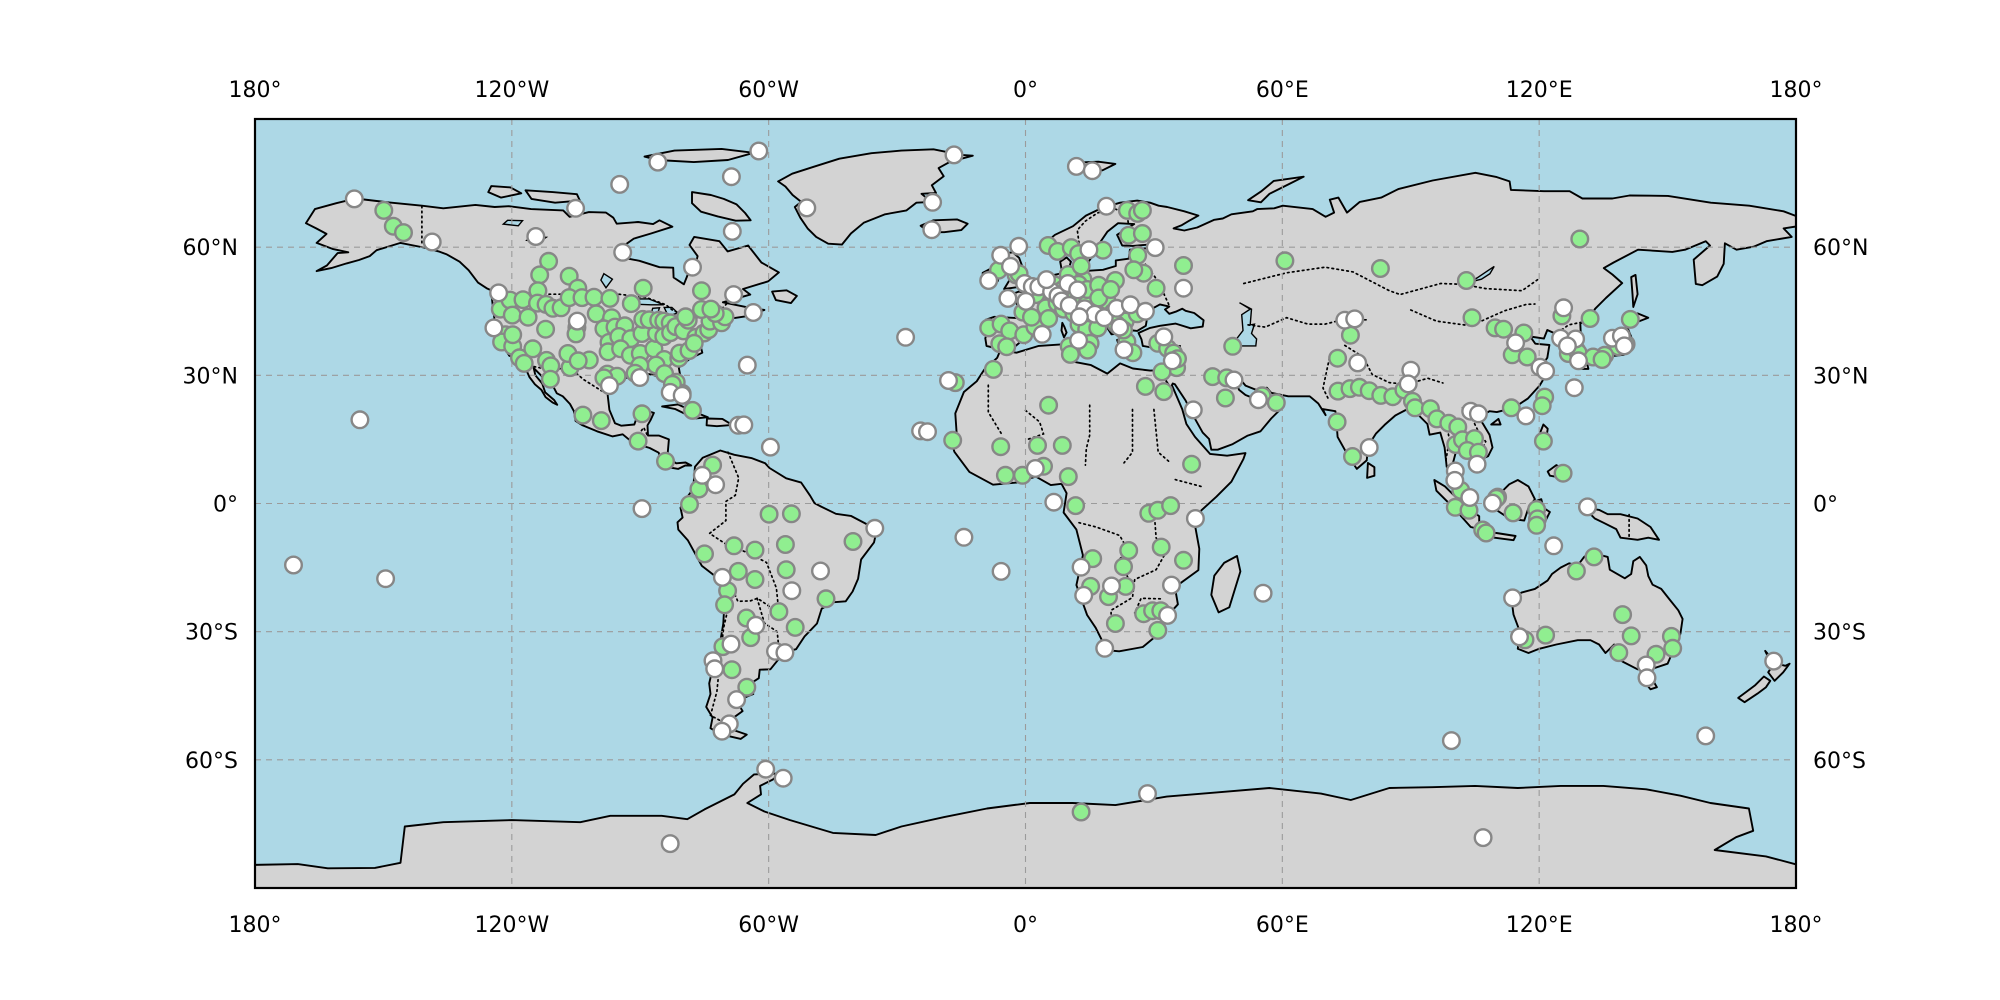 The width and height of the screenshot is (2000, 1000). I want to click on y-tick-label-left: 30°N, so click(210, 376).